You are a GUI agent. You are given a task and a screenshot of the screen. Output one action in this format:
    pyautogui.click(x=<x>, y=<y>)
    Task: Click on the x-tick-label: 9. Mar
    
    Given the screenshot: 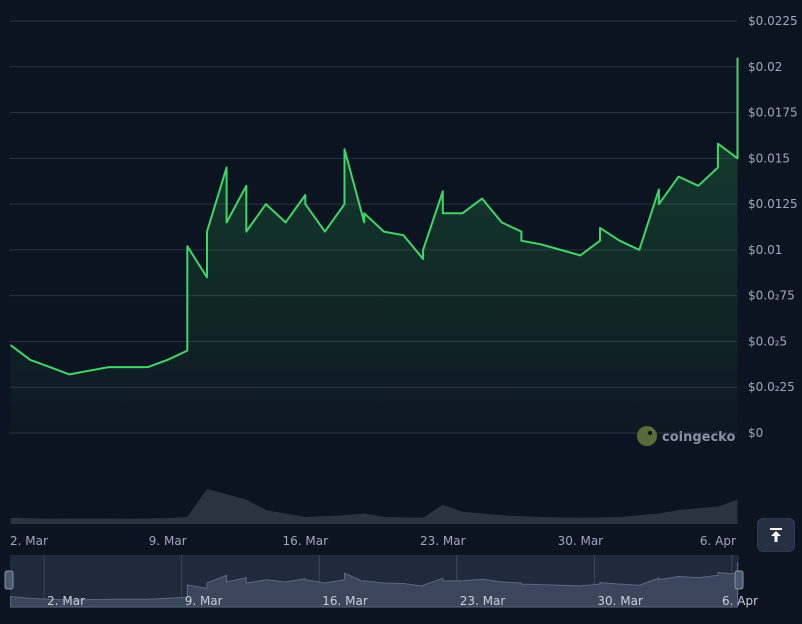 What is the action you would take?
    pyautogui.click(x=168, y=541)
    